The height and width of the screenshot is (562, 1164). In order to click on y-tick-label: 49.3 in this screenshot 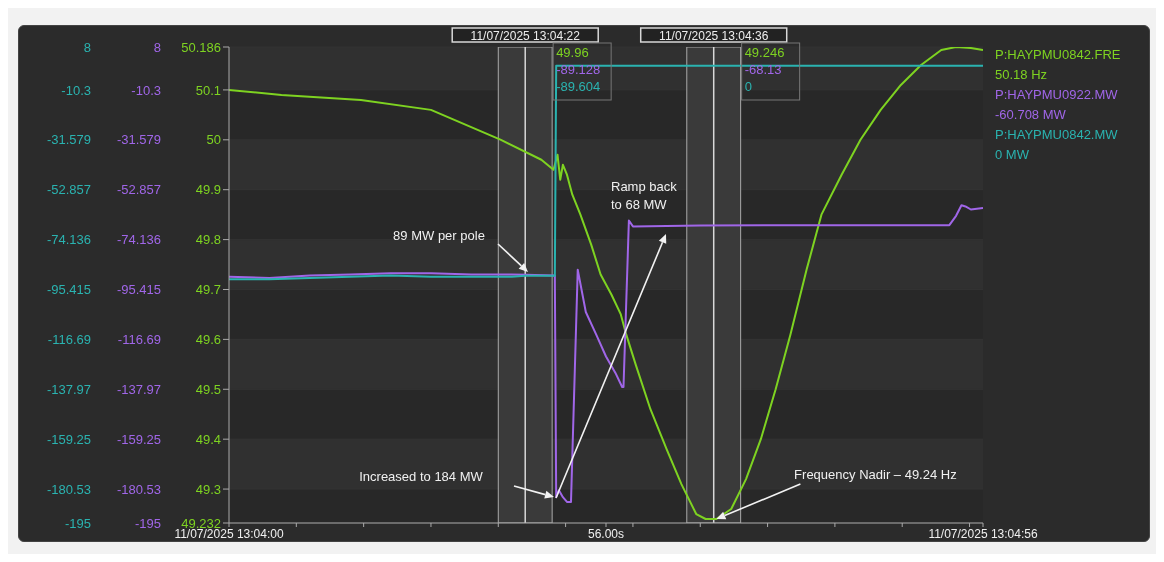, I will do `click(208, 489)`.